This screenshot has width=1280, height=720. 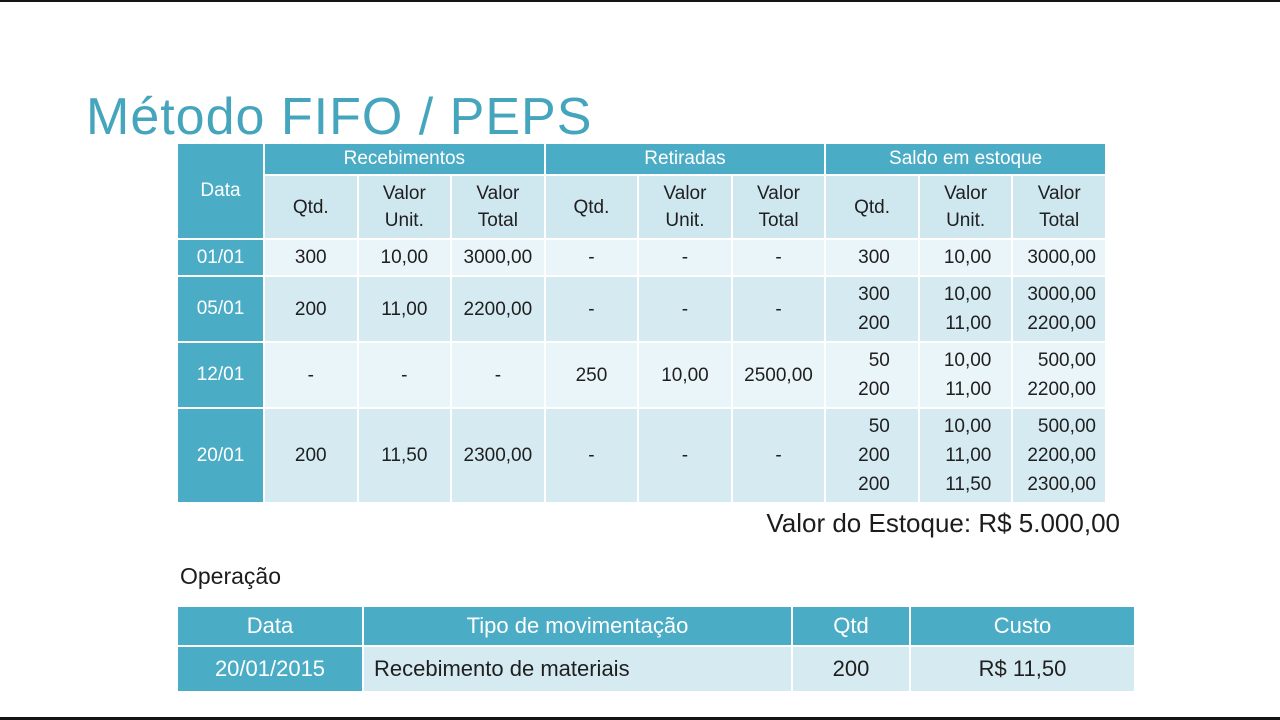 I want to click on sub-header-2: Valor Total, so click(x=498, y=207).